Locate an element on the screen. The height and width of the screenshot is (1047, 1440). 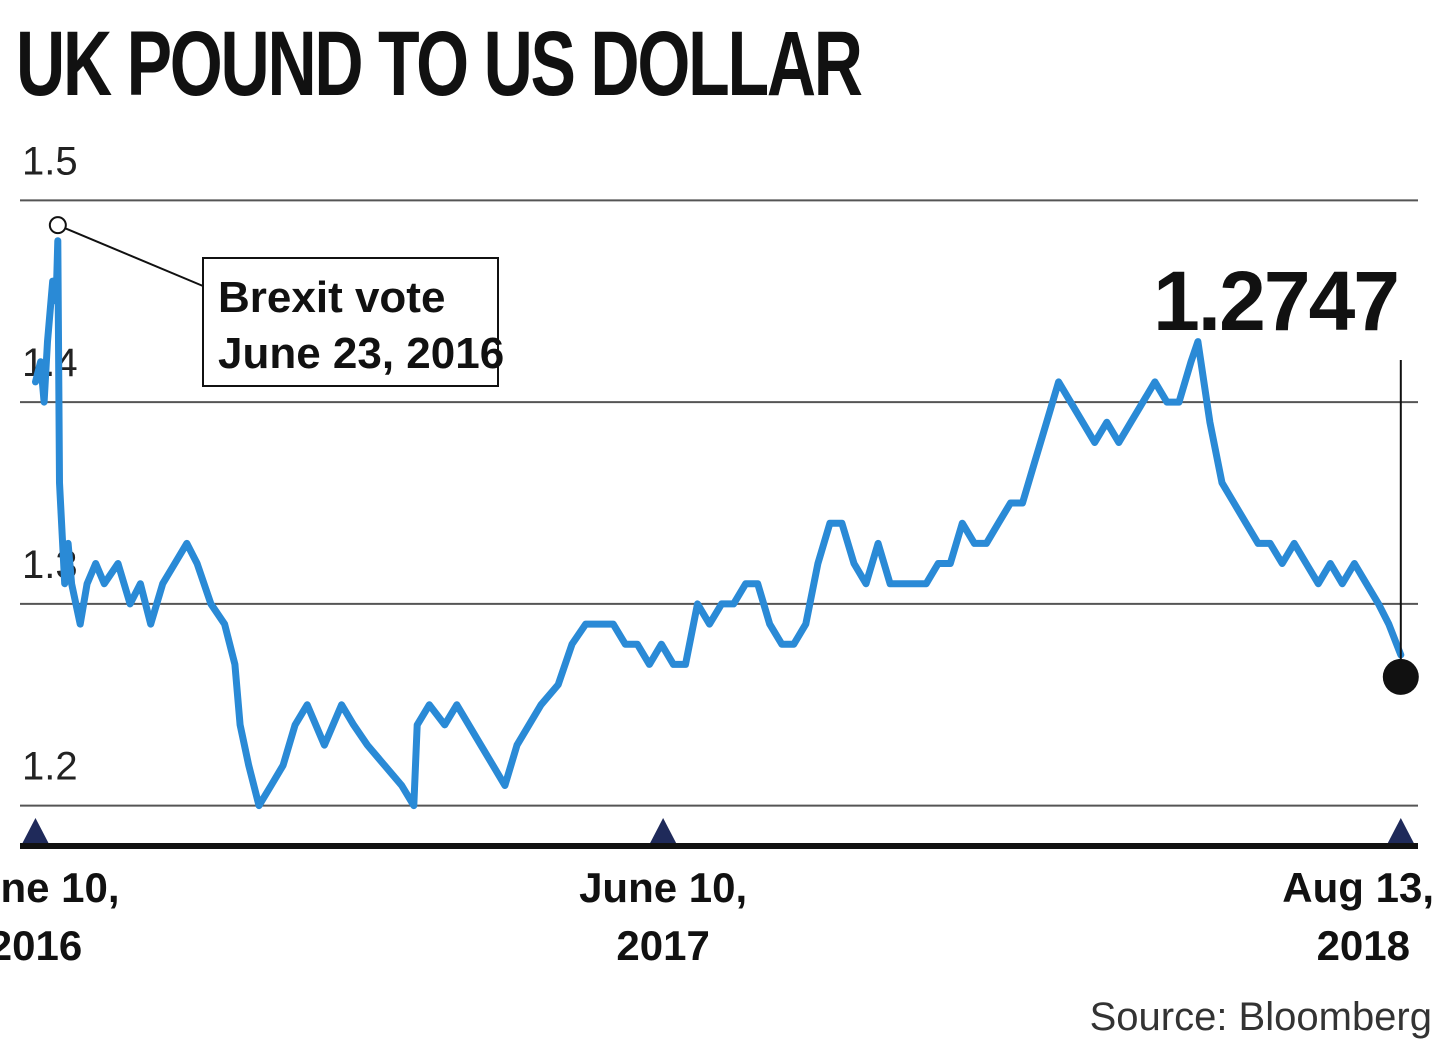
y-tick-labels: 1.51.41.31.2 is located at coordinates (50, 463).